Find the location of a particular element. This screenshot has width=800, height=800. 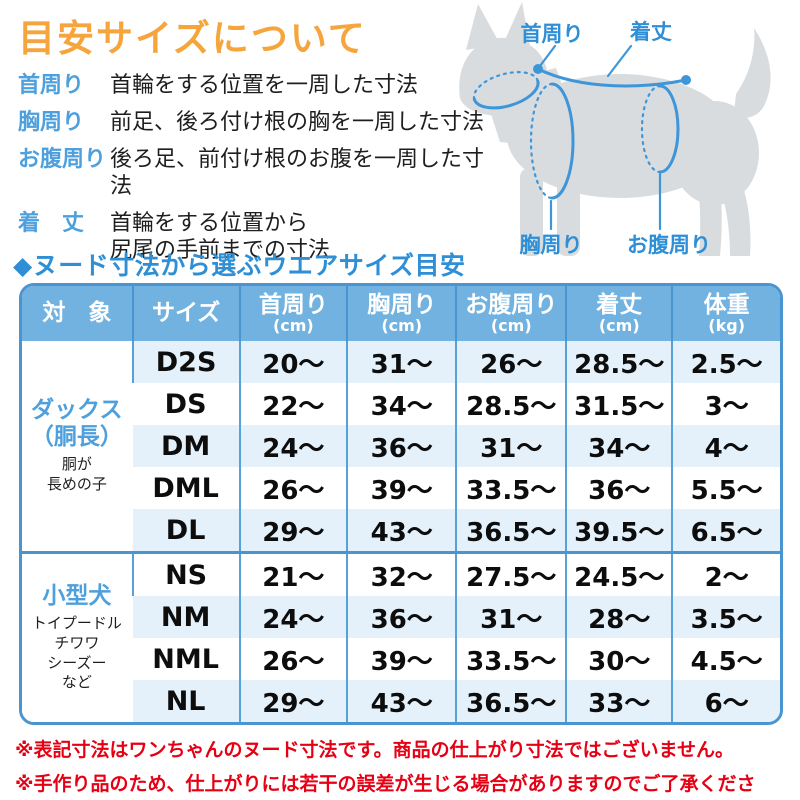

definition-neck: 首周り 首輪をする位置を一周した寸法 is located at coordinates (253, 85).